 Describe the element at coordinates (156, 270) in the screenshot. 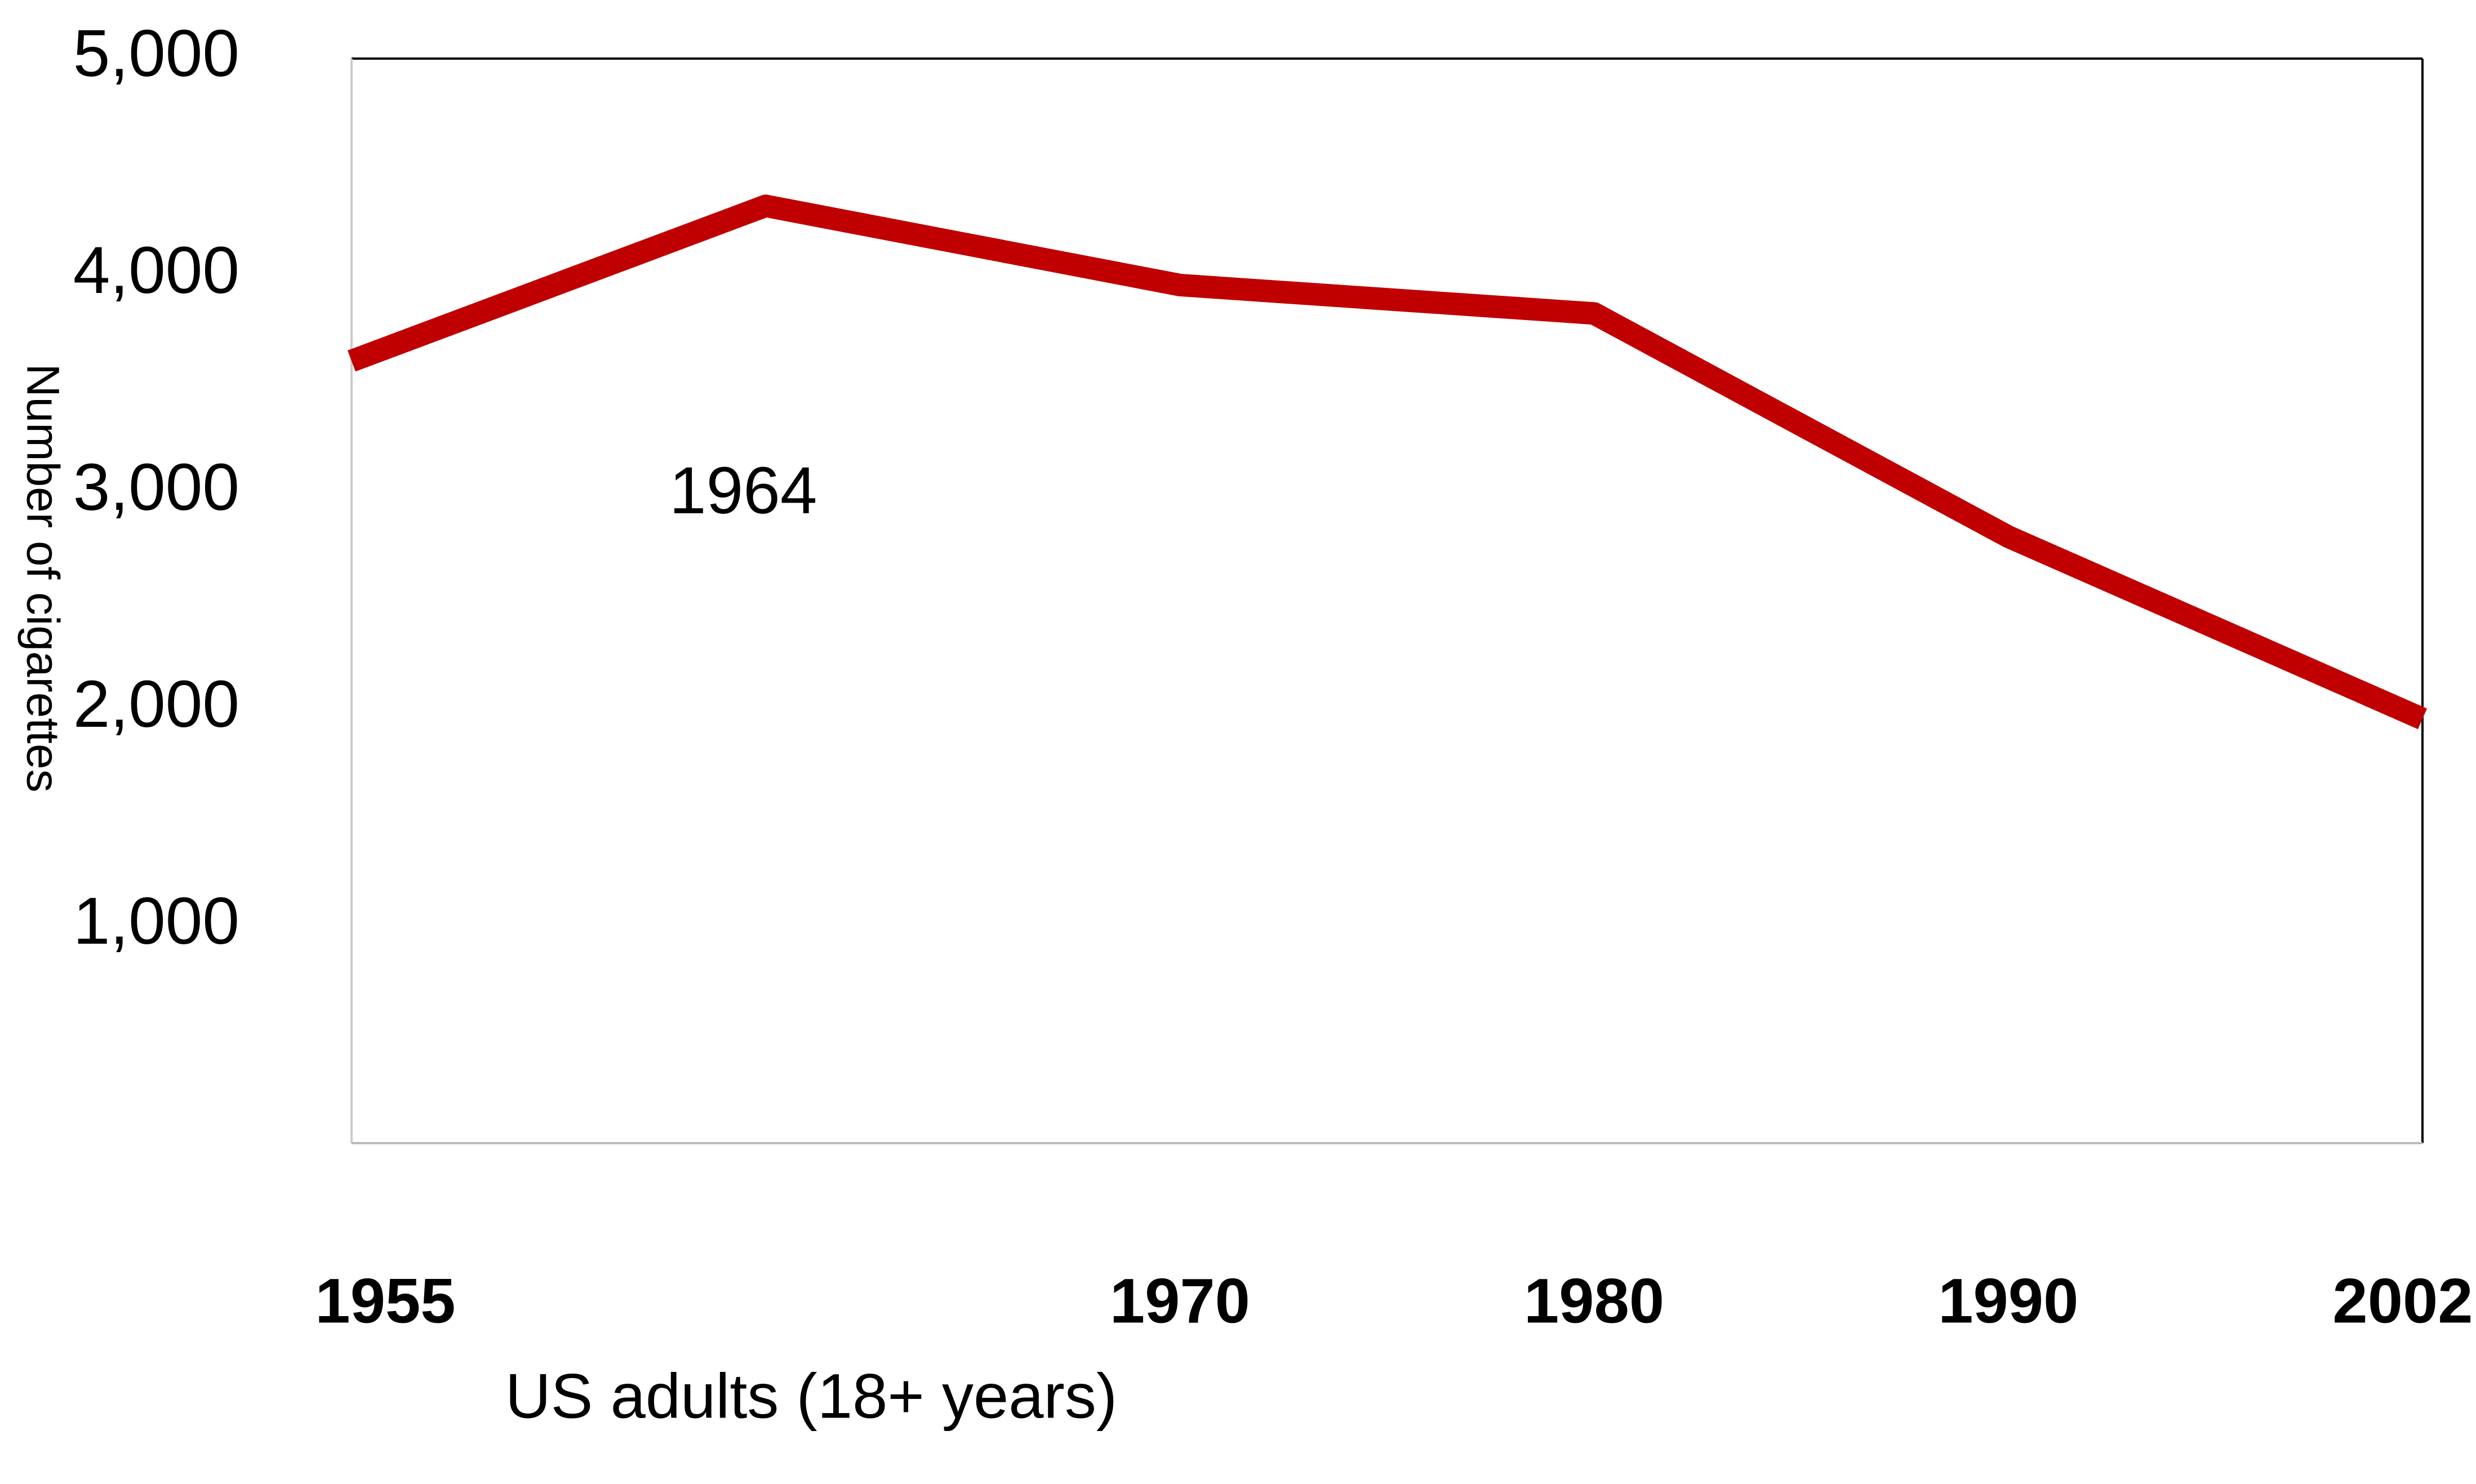

I see `y-tick-label: 4,000` at that location.